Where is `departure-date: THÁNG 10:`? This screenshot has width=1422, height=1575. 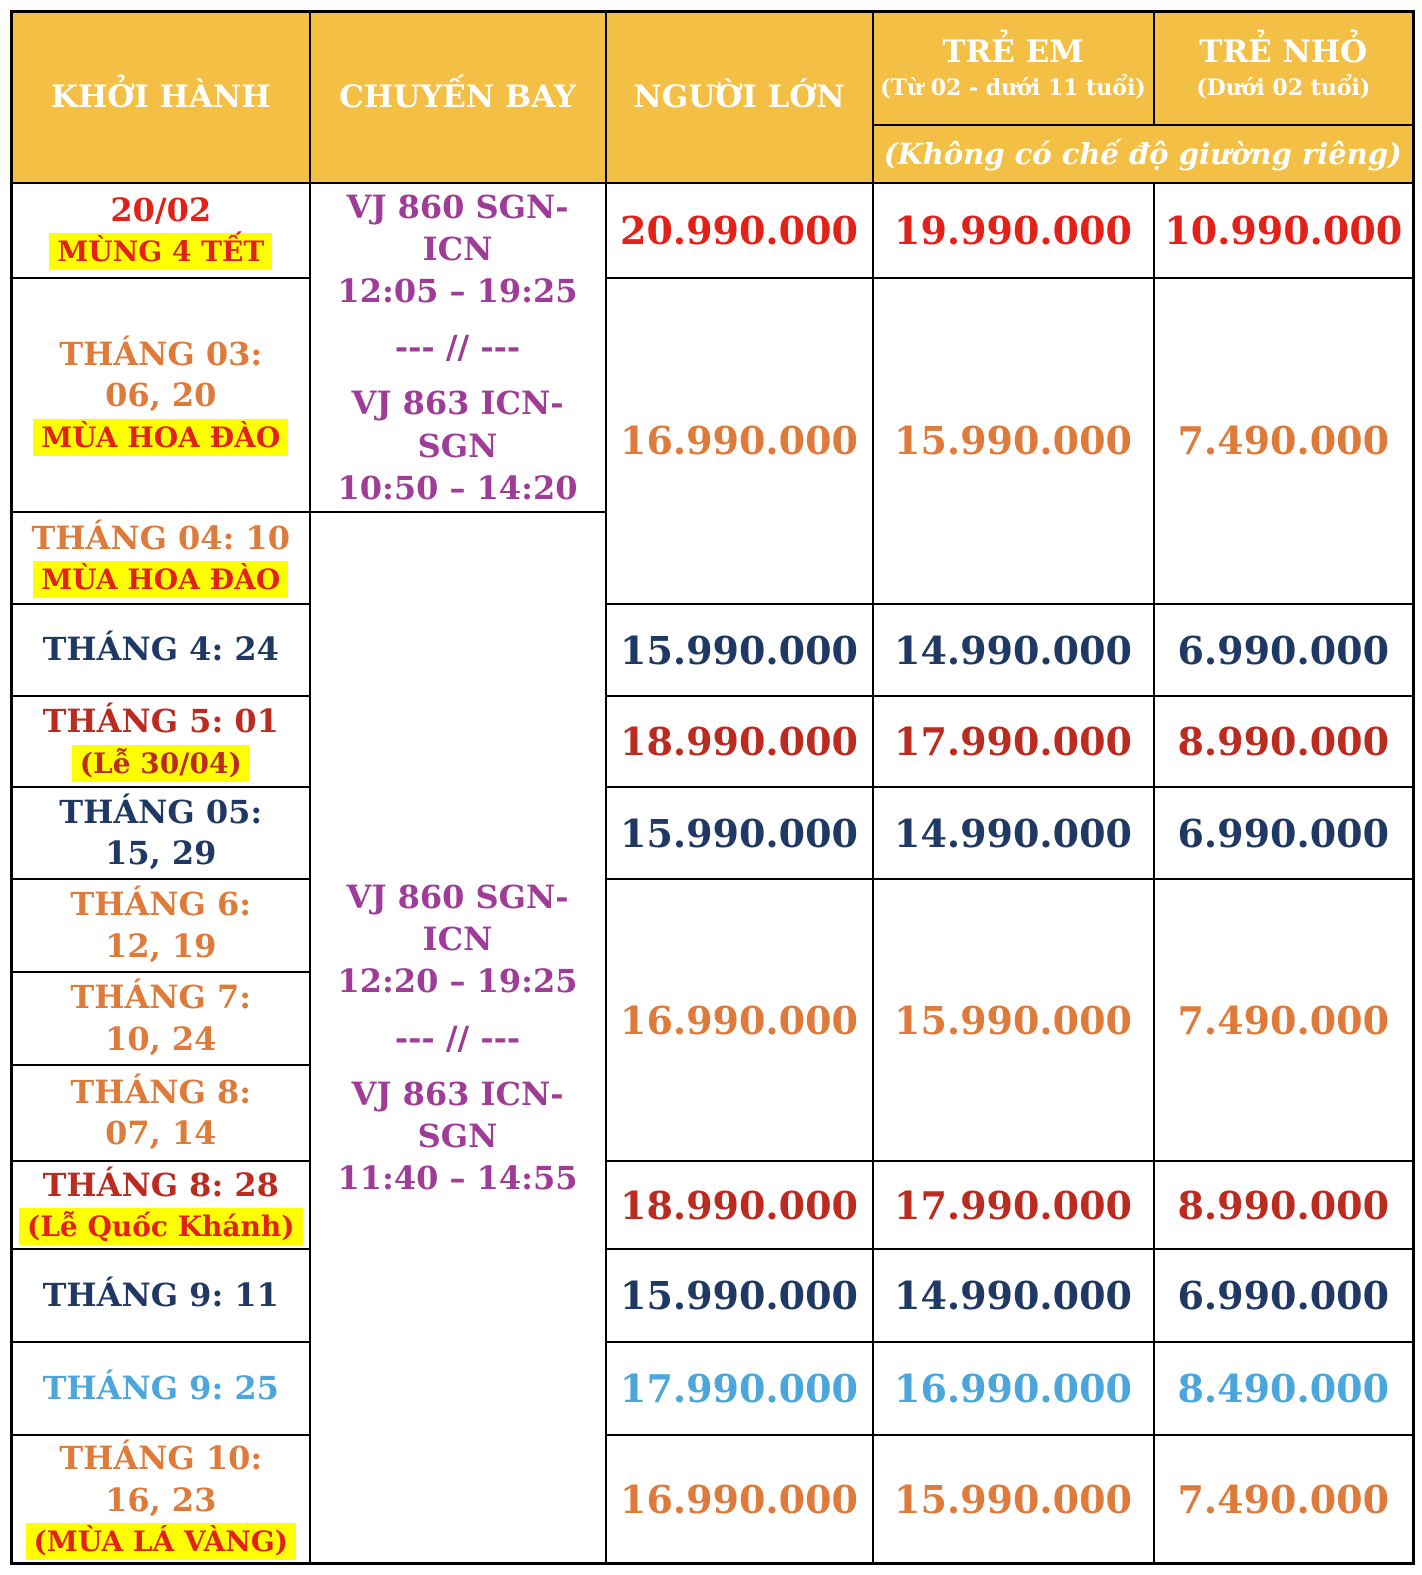 departure-date: THÁNG 10: is located at coordinates (161, 1458).